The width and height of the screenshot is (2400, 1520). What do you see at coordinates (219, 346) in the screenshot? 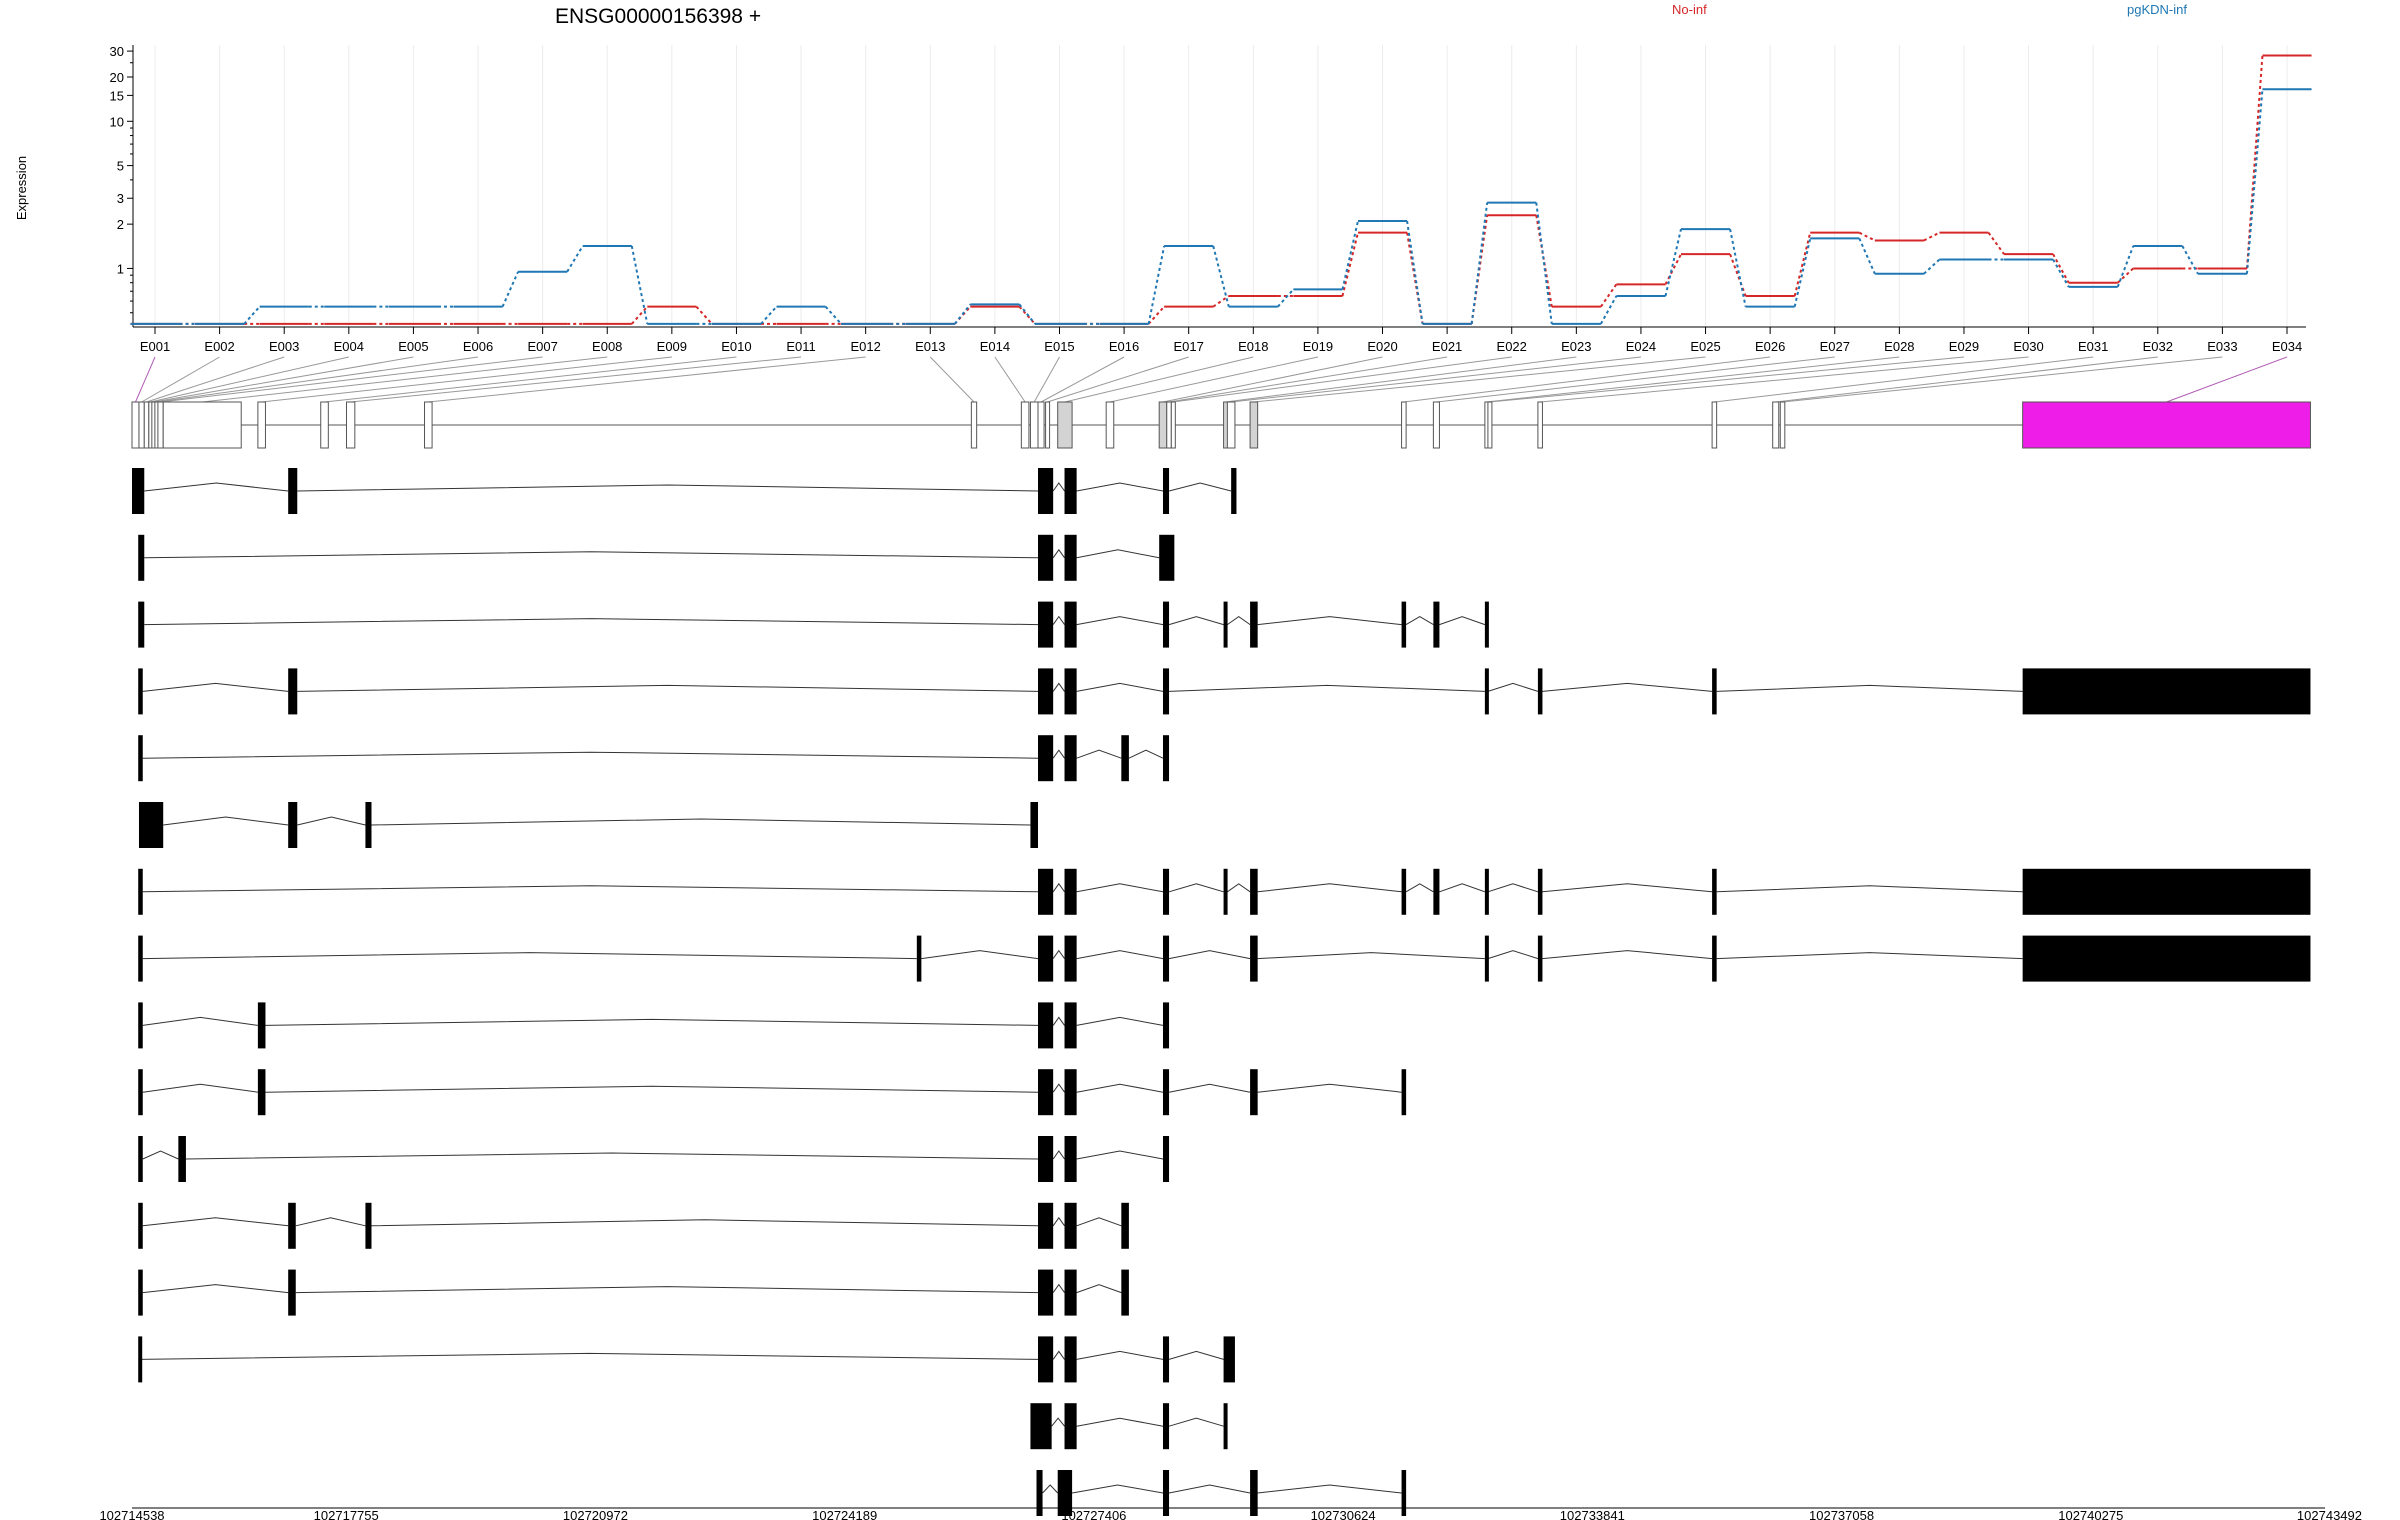
I see `exon-label: E002` at bounding box center [219, 346].